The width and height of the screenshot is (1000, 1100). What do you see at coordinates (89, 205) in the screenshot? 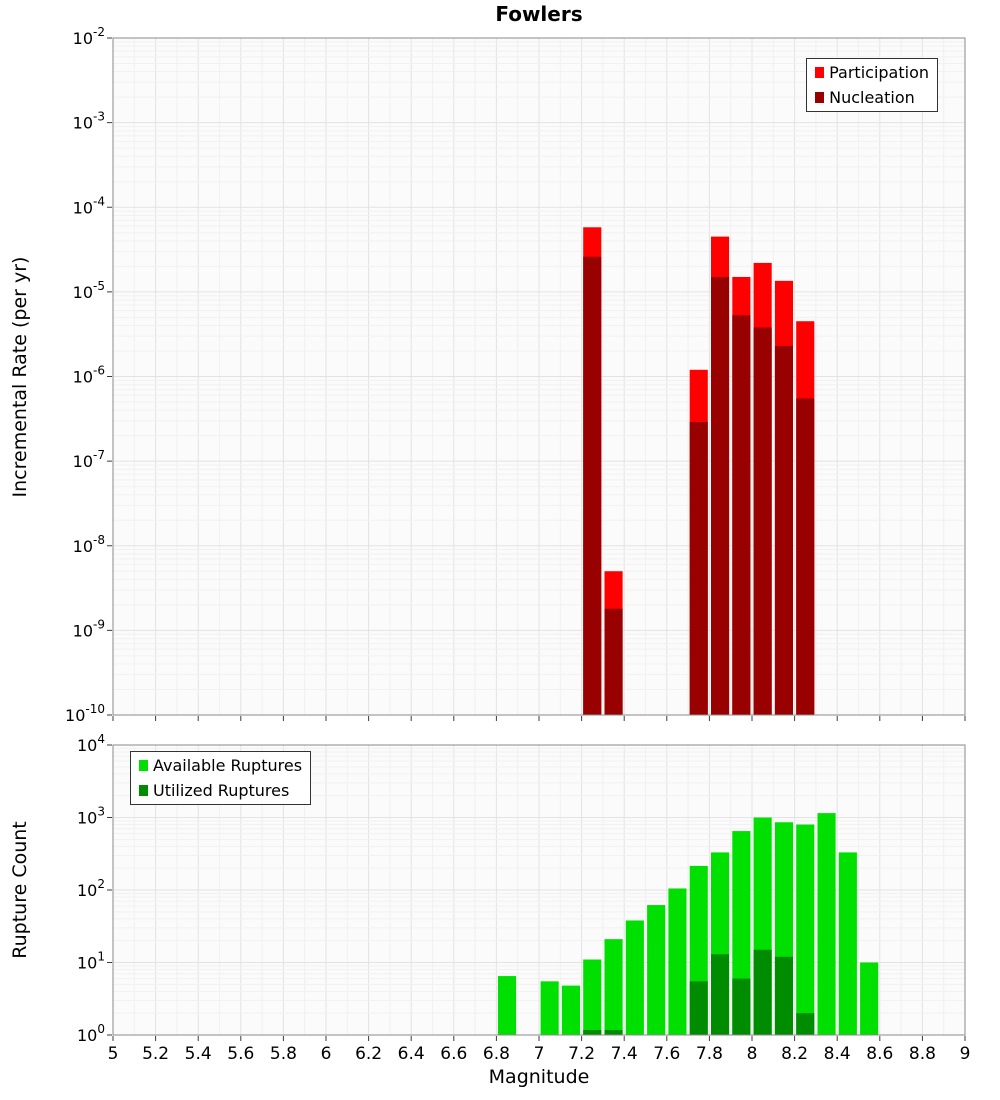
I see `svg-text: 10⁻⁴` at bounding box center [89, 205].